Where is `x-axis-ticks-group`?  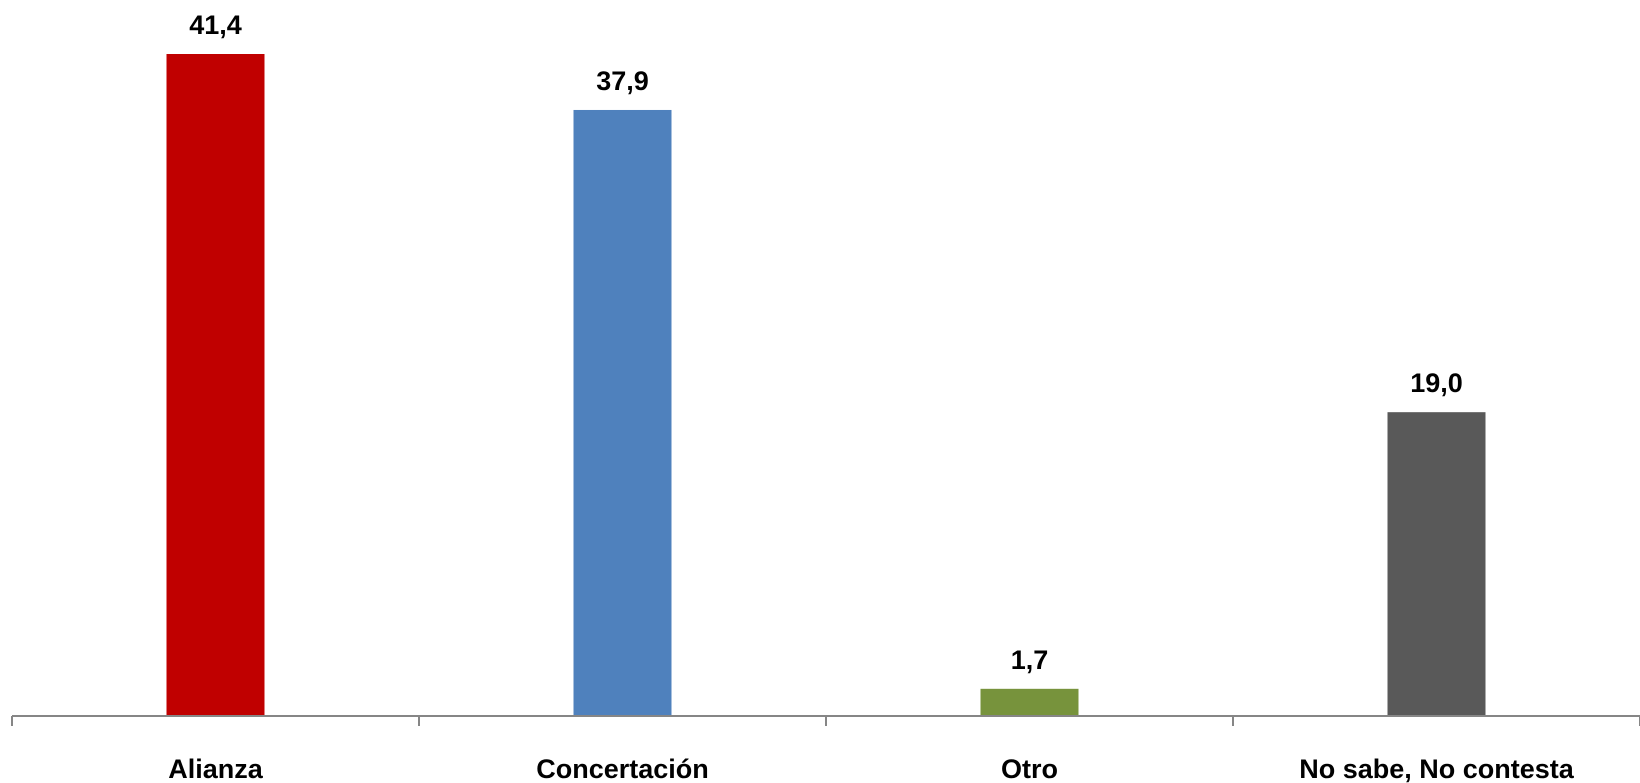
x-axis-ticks-group is located at coordinates (825, 721).